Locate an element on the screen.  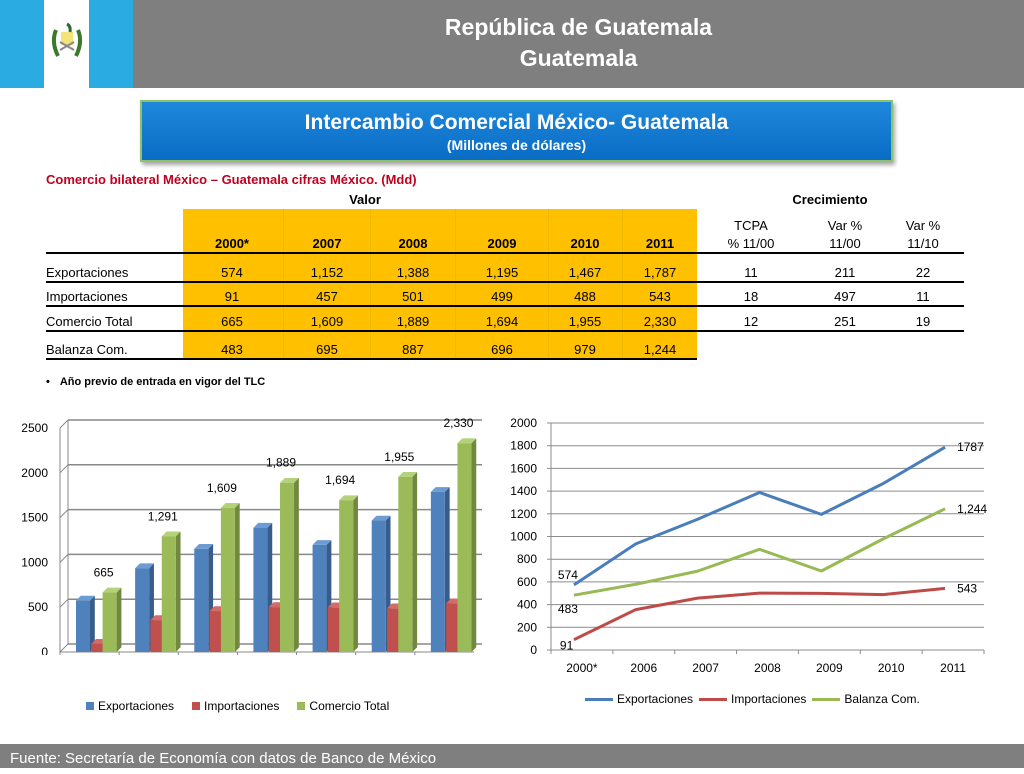
data-label-last: 1,244 is located at coordinates (972, 509).